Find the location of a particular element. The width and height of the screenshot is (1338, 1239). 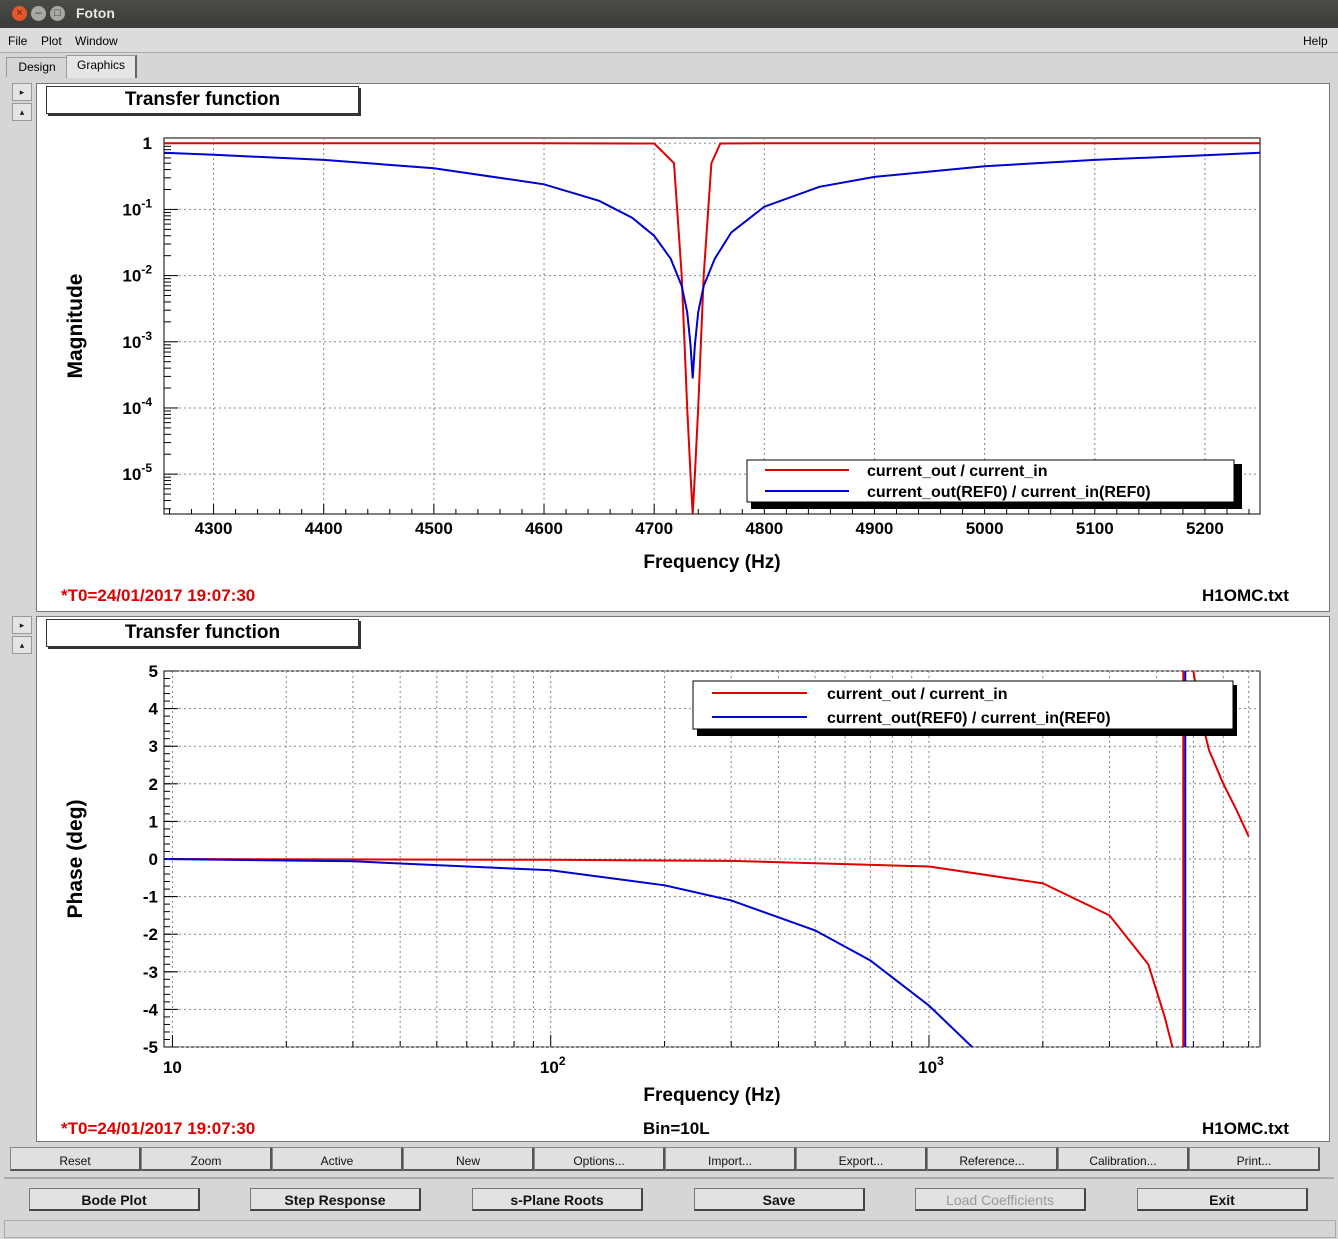

menu-plot: Plot is located at coordinates (51, 41).